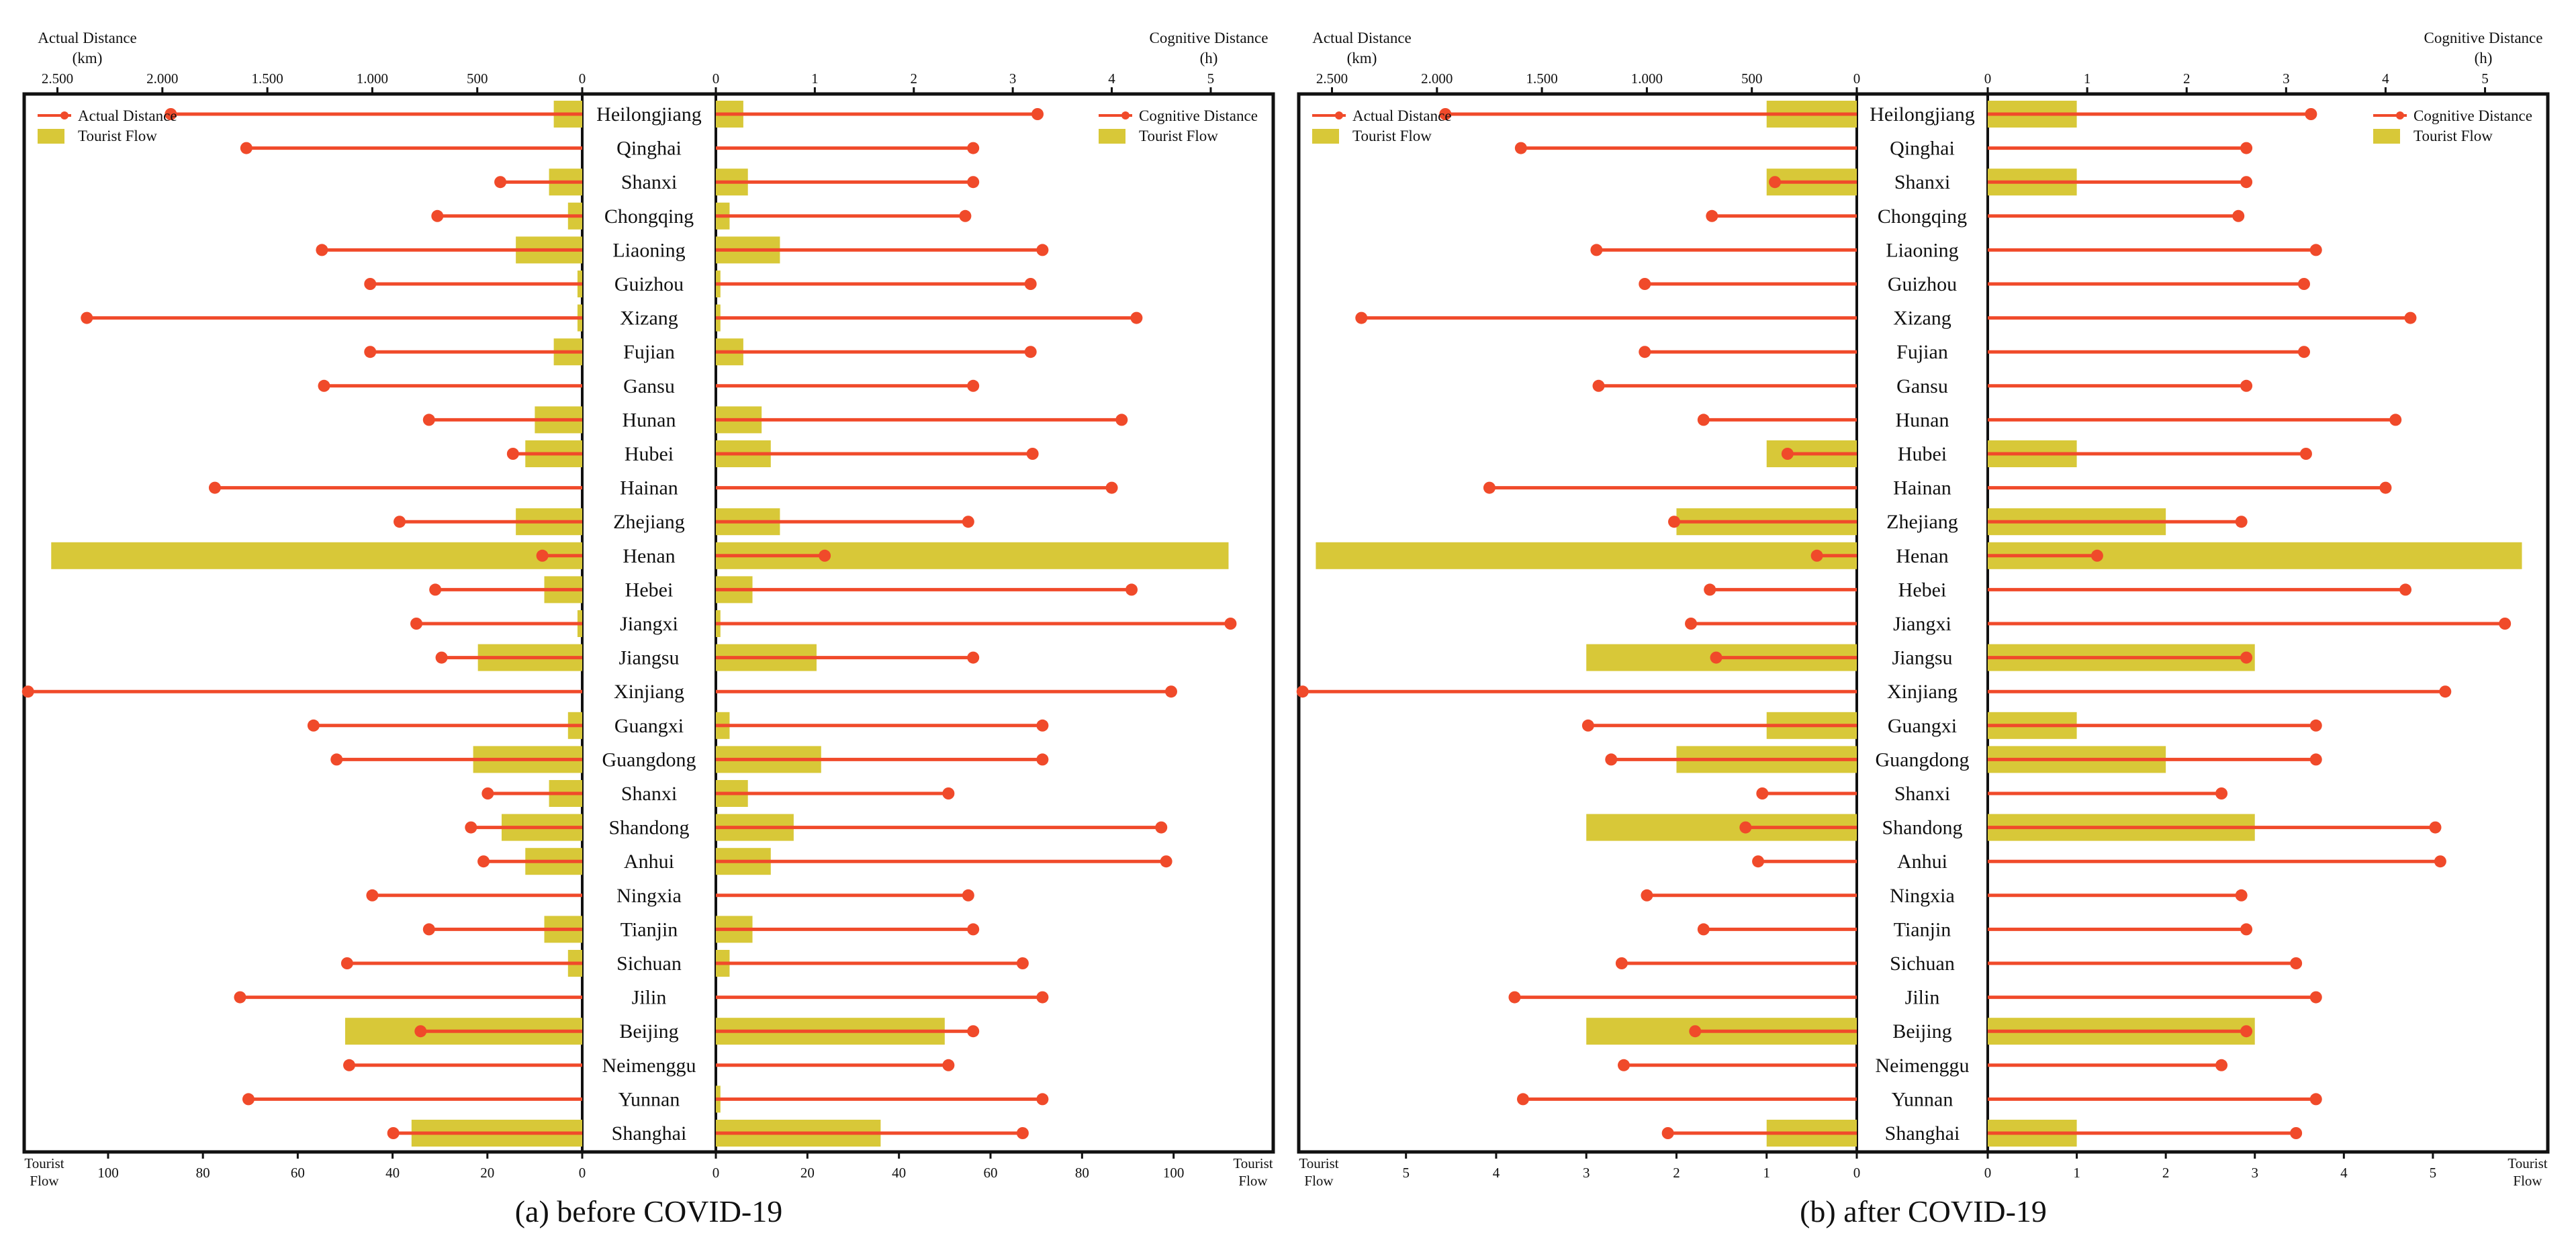 The height and width of the screenshot is (1258, 2576). Describe the element at coordinates (87, 38) in the screenshot. I see `panel-a-left-axis-title: Actual Distance` at that location.